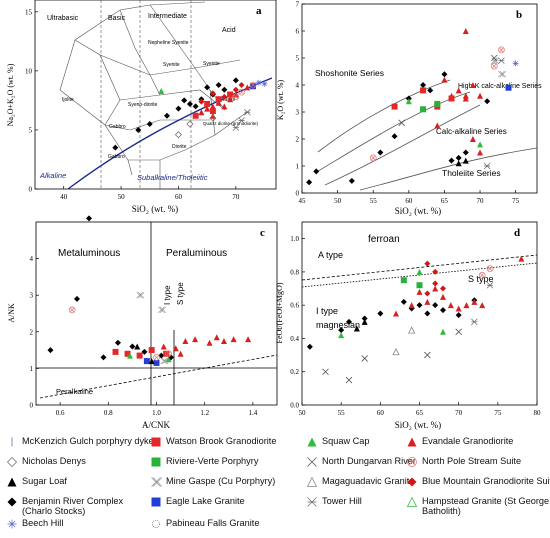  What do you see at coordinates (144, 336) in the screenshot?
I see `panel-c-ticks: 0.6 0.8 1.0 1.2 1.4 0 1 2 3 4` at bounding box center [144, 336].